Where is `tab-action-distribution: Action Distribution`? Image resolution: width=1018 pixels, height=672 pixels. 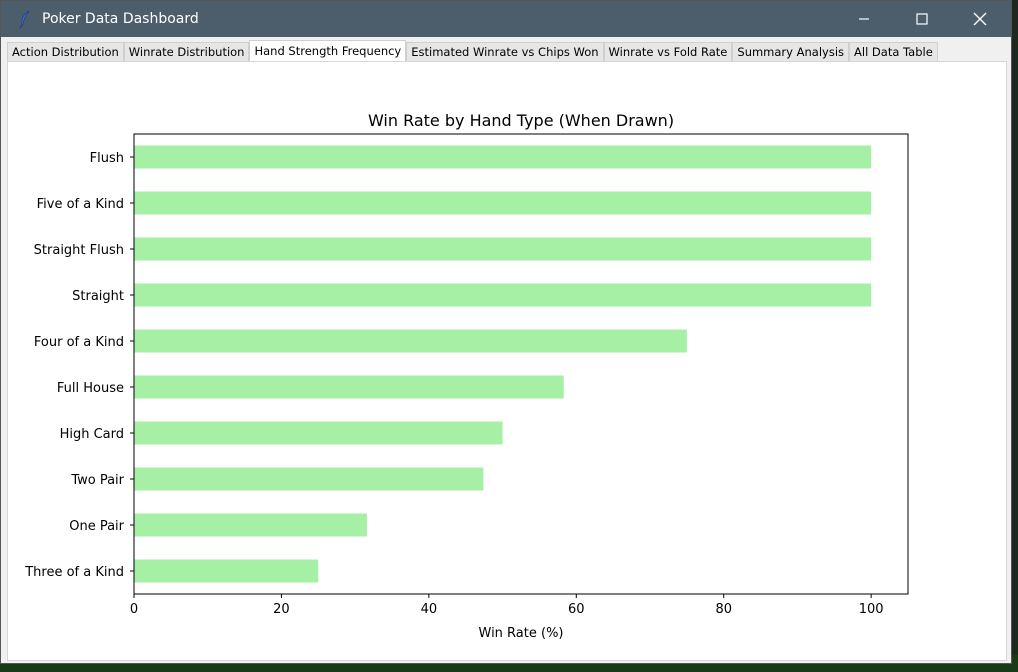 tab-action-distribution: Action Distribution is located at coordinates (65, 51).